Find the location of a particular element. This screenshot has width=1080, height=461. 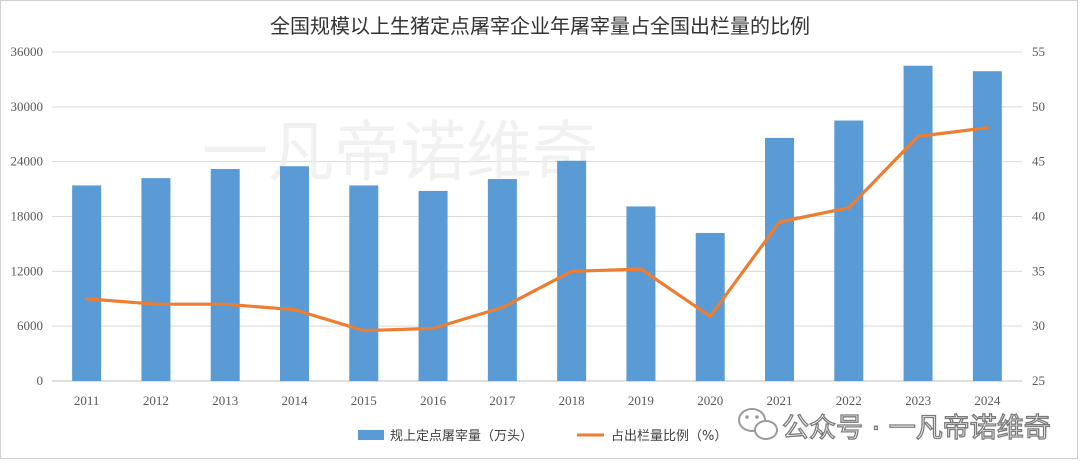

left-tick-label: 24000 is located at coordinates (27, 161).